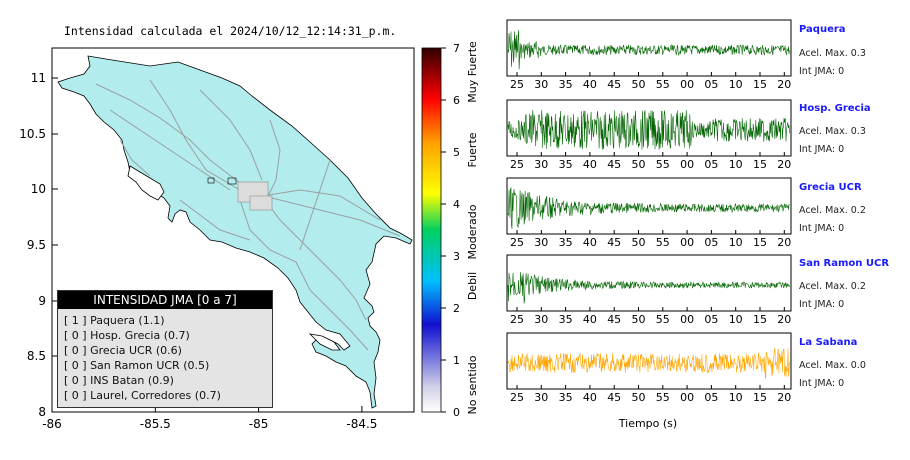  Describe the element at coordinates (52, 424) in the screenshot. I see `map-x-tick-label: -86` at that location.